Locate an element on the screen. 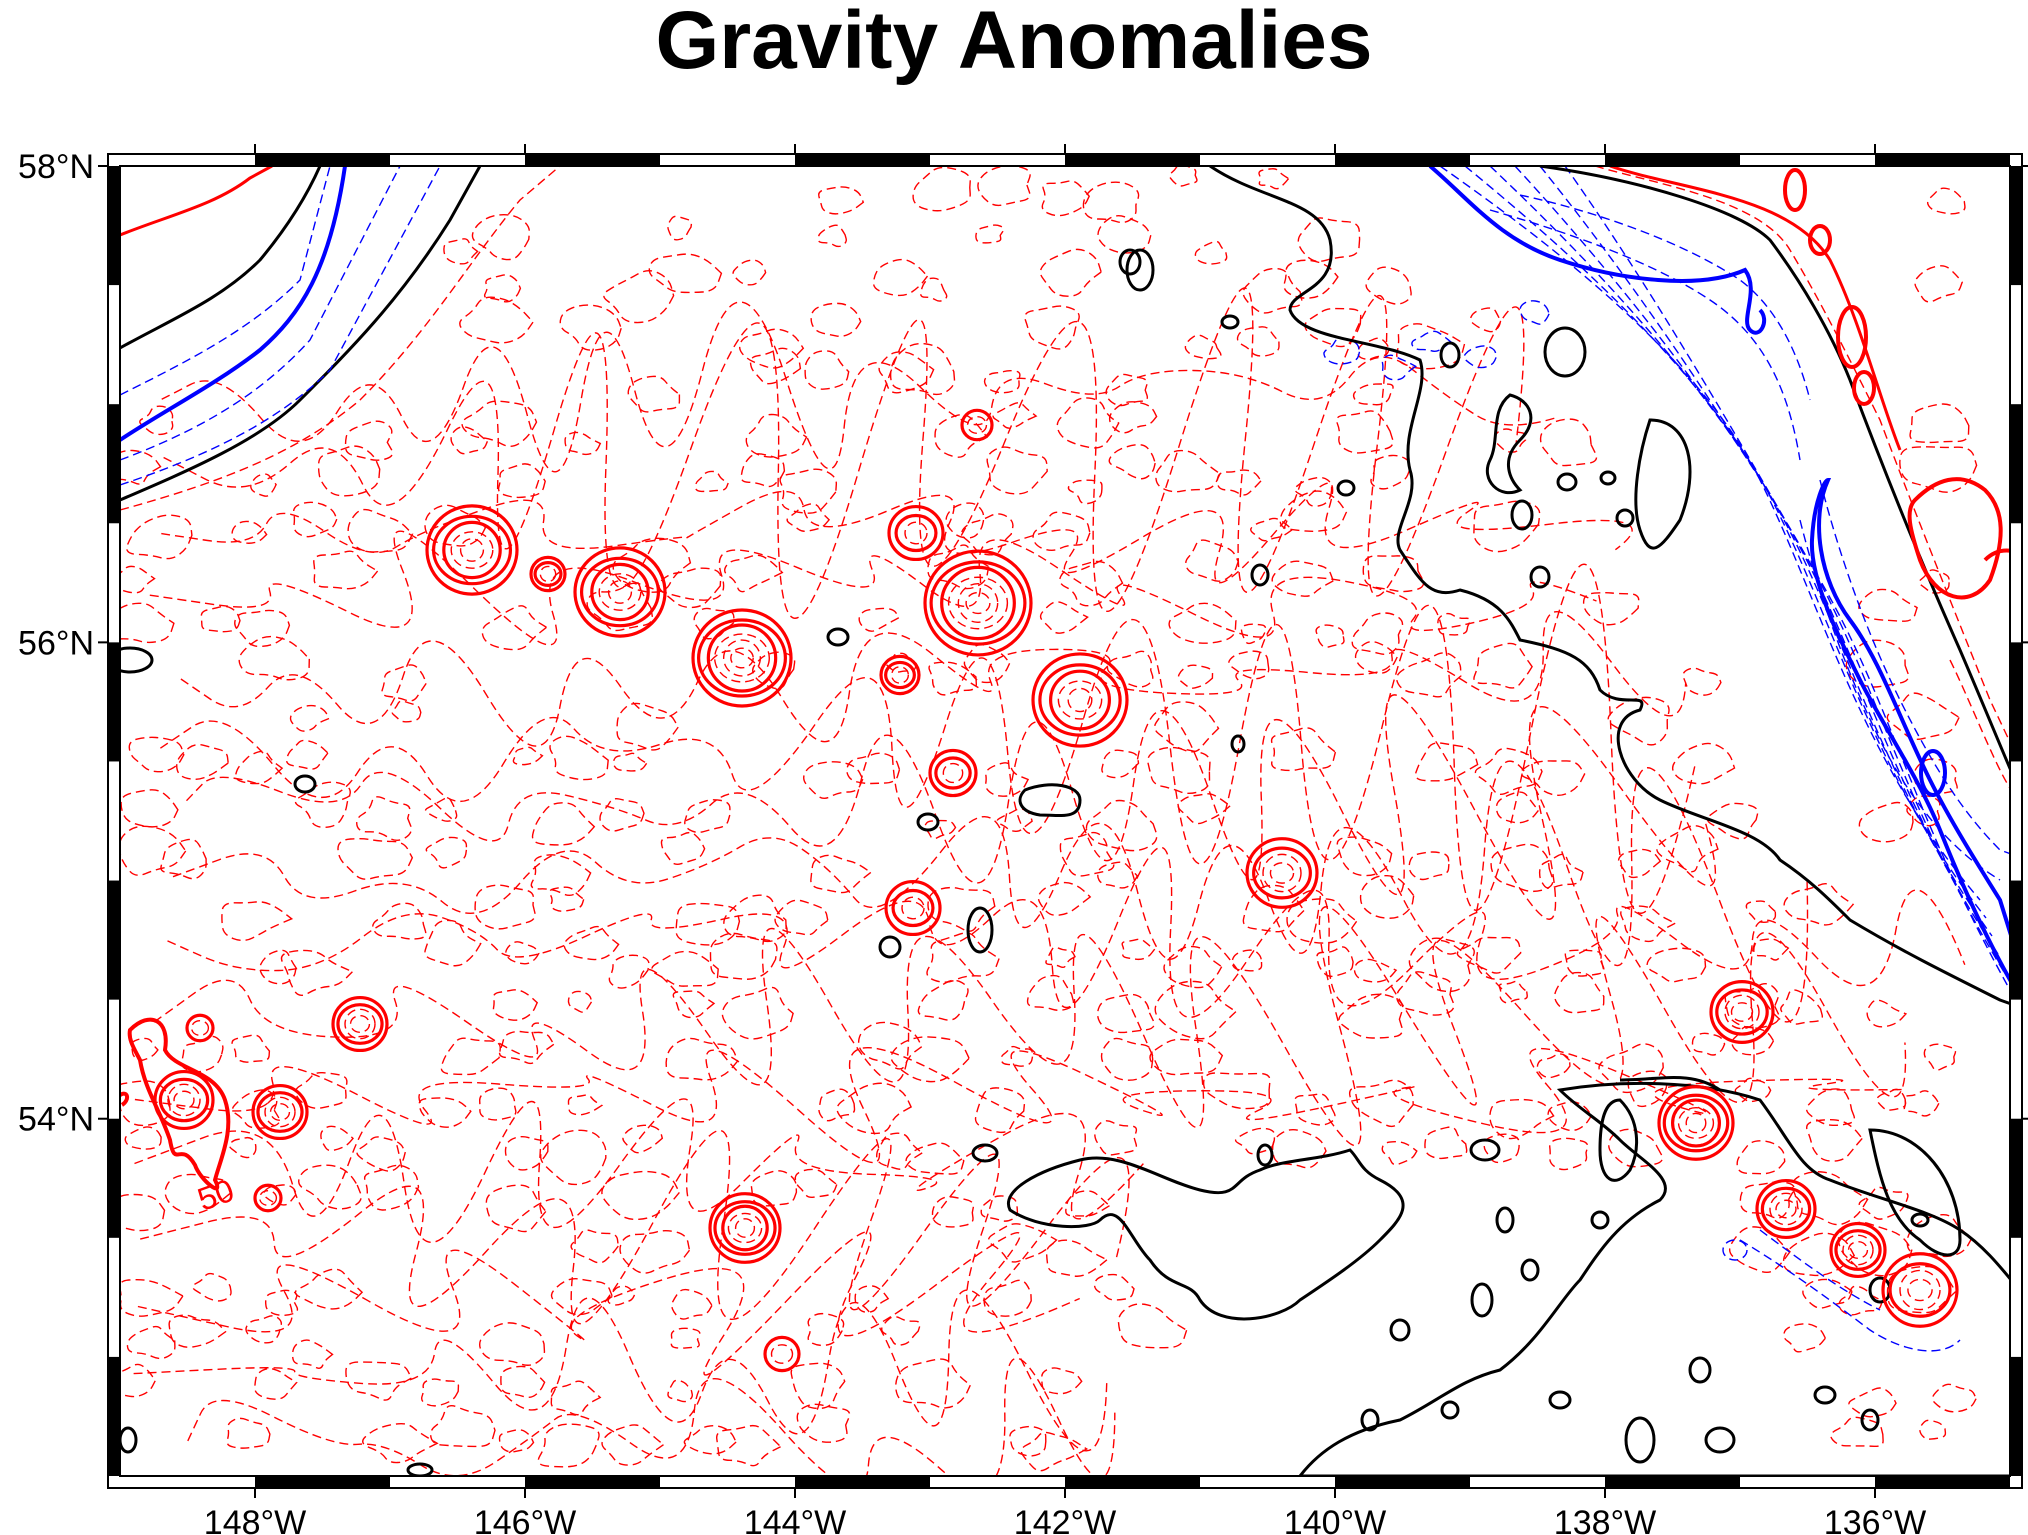  x-tick-label: 140°W is located at coordinates (1335, 1519).